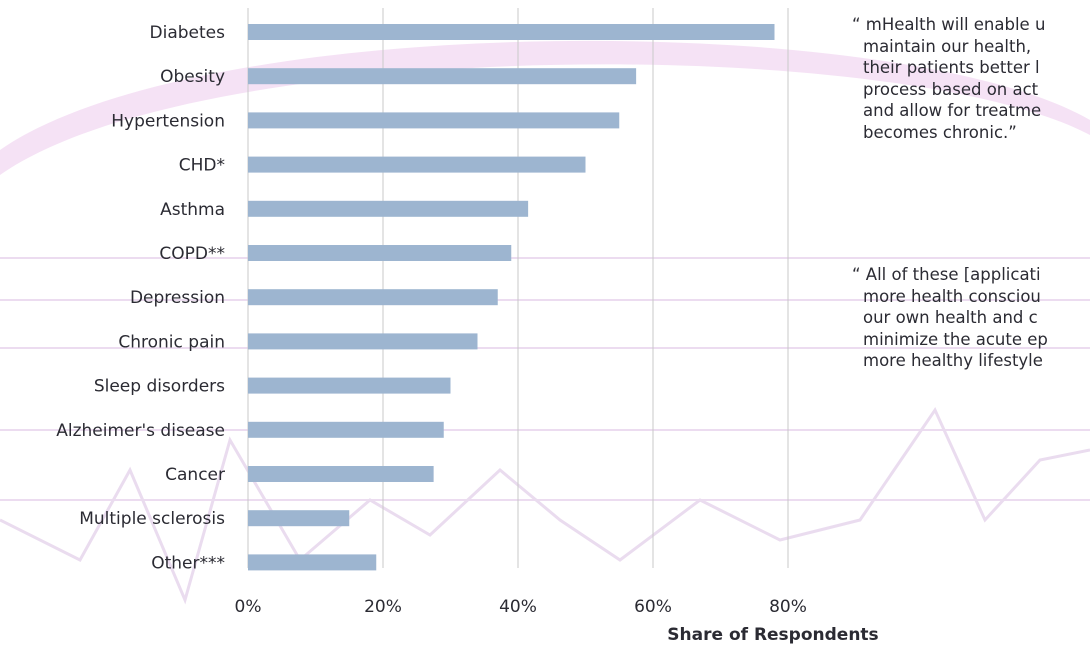 The image size is (1090, 645). What do you see at coordinates (950, 317) in the screenshot?
I see `quote-line: our own health and c` at bounding box center [950, 317].